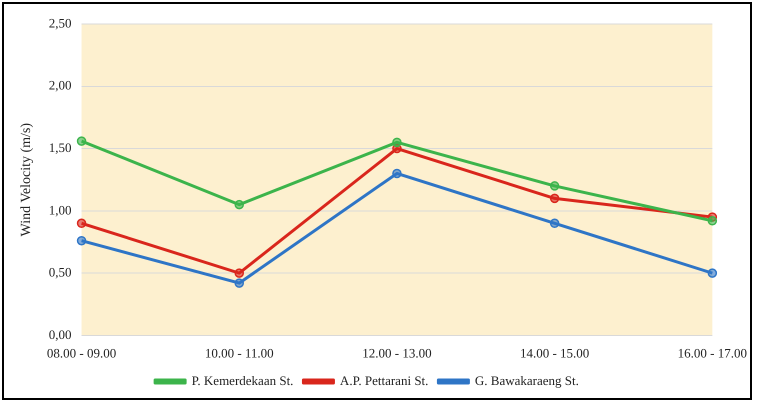  Describe the element at coordinates (60, 147) in the screenshot. I see `y-tick-label: 1,50` at that location.